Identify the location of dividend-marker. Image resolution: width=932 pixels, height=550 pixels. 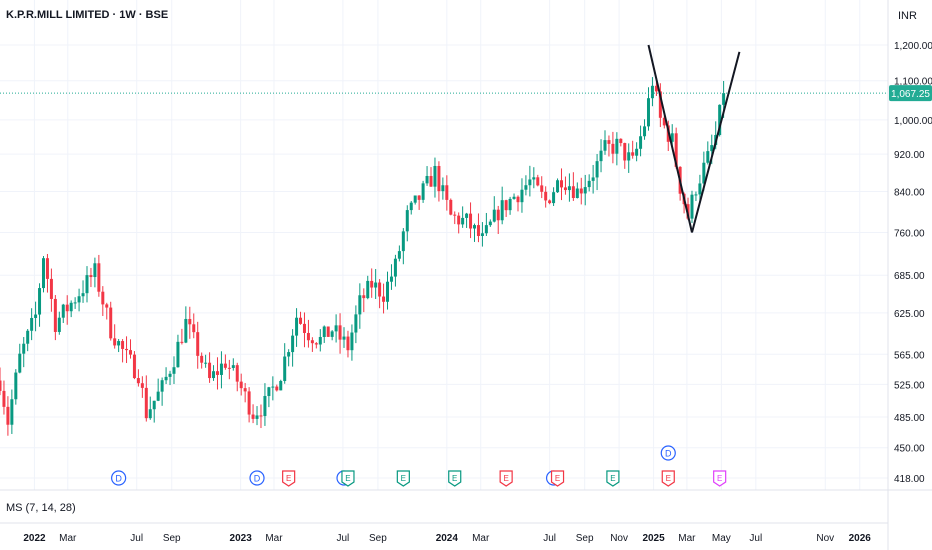
(668, 453).